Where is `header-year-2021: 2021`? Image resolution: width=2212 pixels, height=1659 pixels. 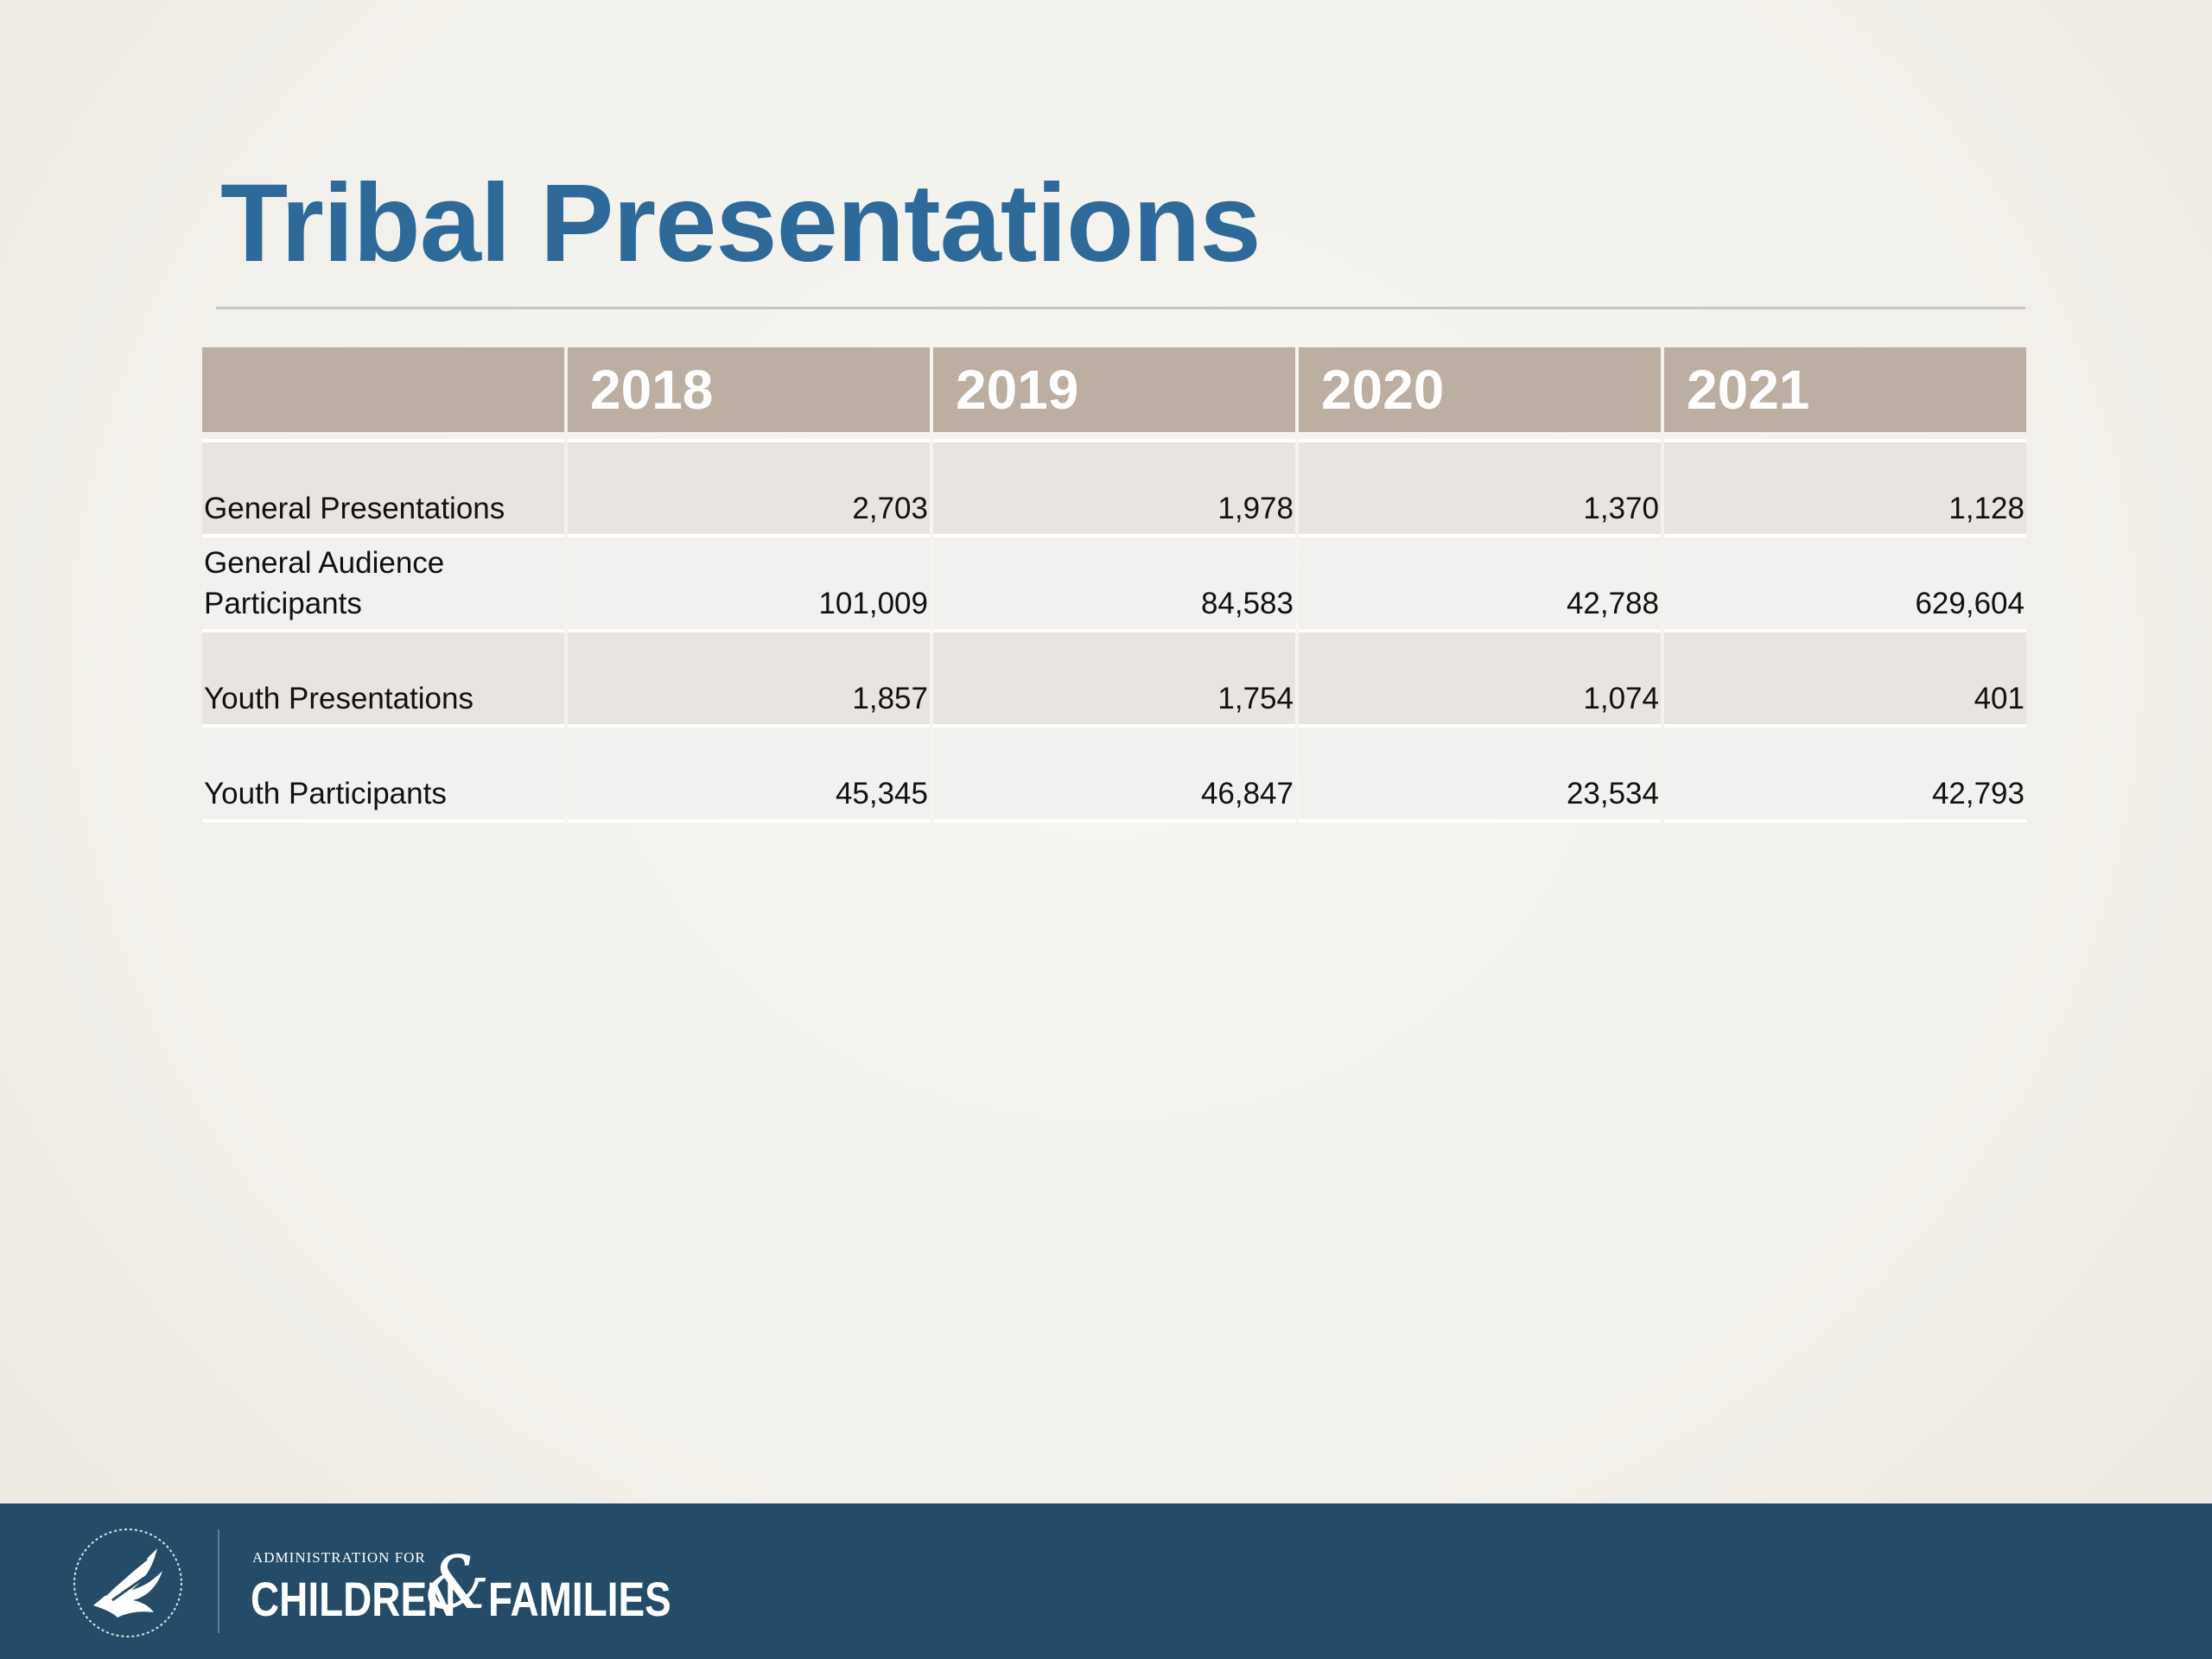 header-year-2021: 2021 is located at coordinates (1845, 389).